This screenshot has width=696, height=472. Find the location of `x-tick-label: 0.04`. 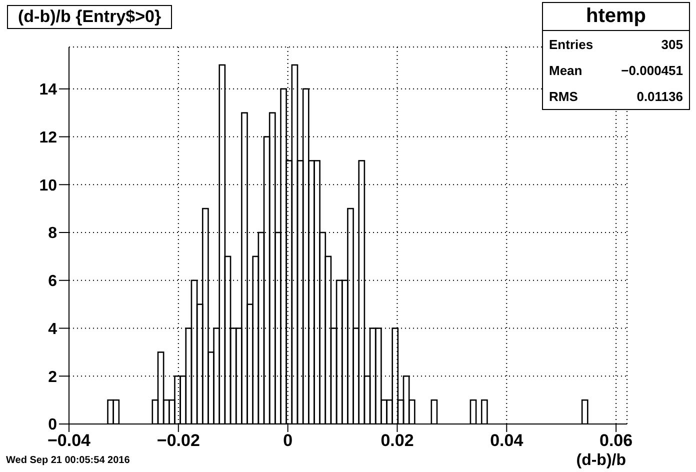

x-tick-label: 0.04 is located at coordinates (507, 440).